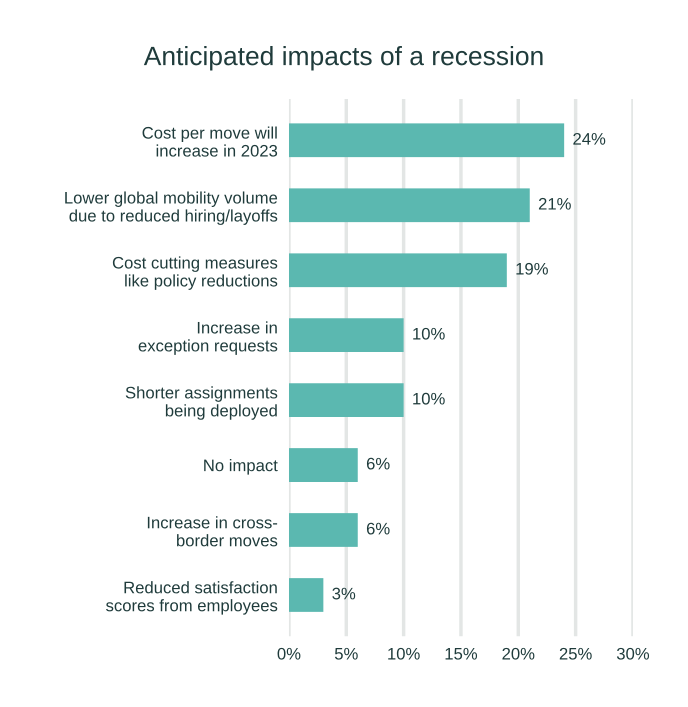  I want to click on data-label: 21%, so click(554, 204).